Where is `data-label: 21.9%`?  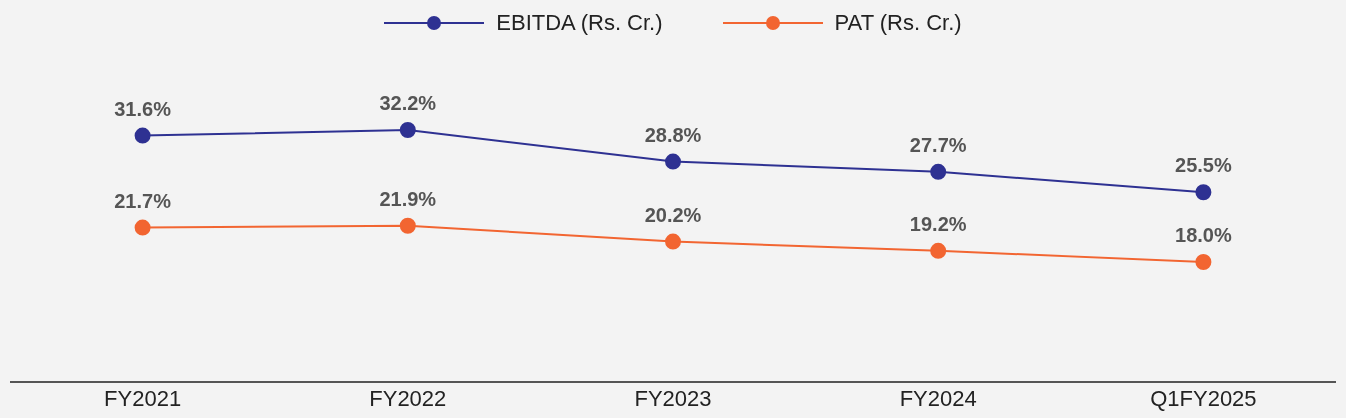
data-label: 21.9% is located at coordinates (408, 198).